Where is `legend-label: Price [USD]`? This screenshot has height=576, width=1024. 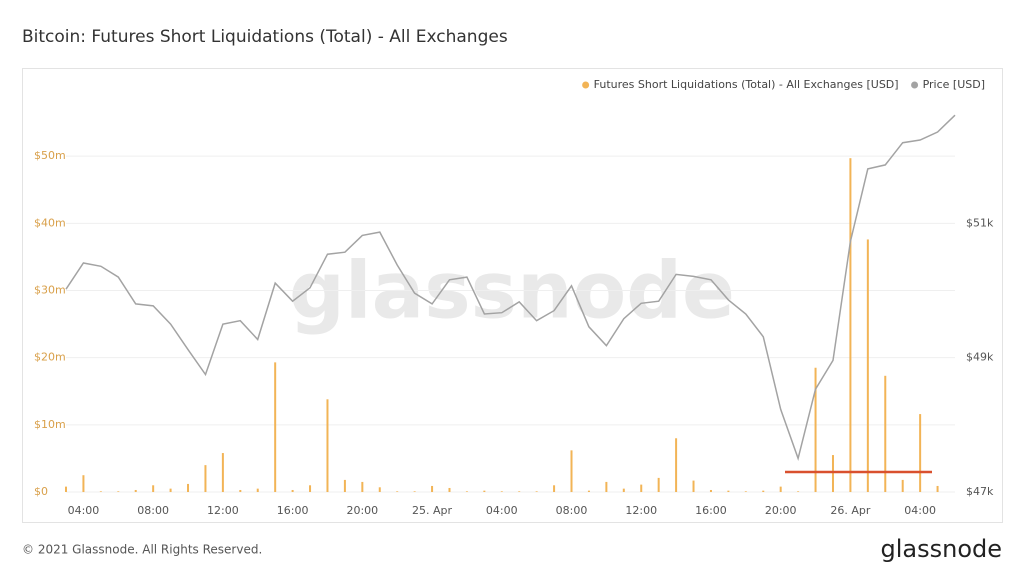
legend-label: Price [USD] is located at coordinates (954, 84).